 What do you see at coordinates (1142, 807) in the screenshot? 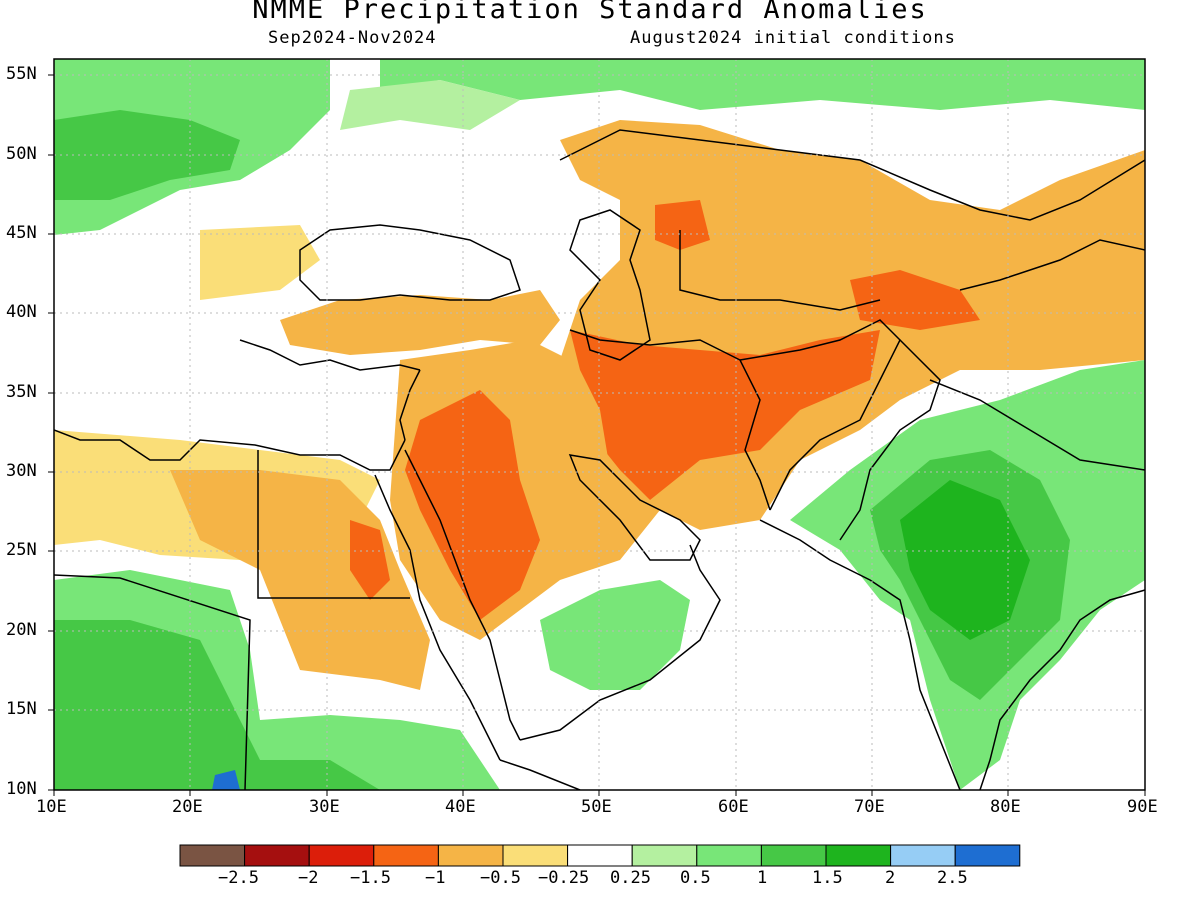
I see `lon-label-90e: 90E` at bounding box center [1142, 807].